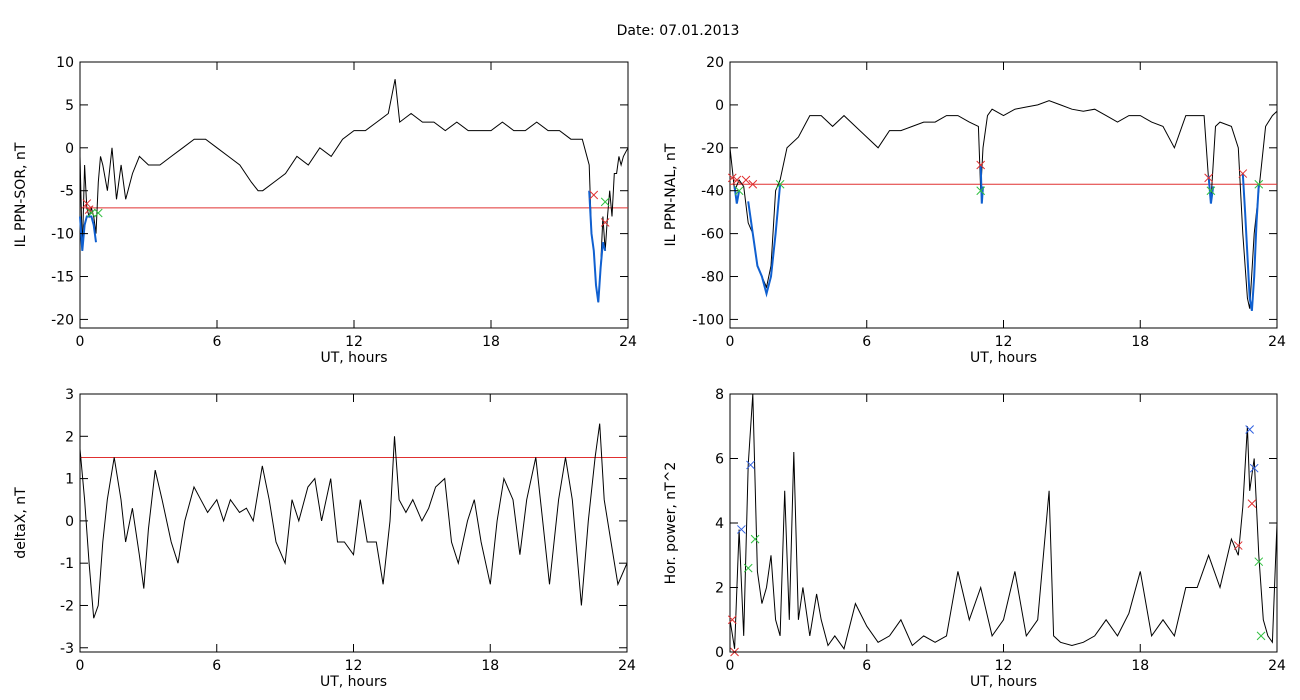  What do you see at coordinates (708, 320) in the screenshot?
I see `y-tick-label: -100` at bounding box center [708, 320].